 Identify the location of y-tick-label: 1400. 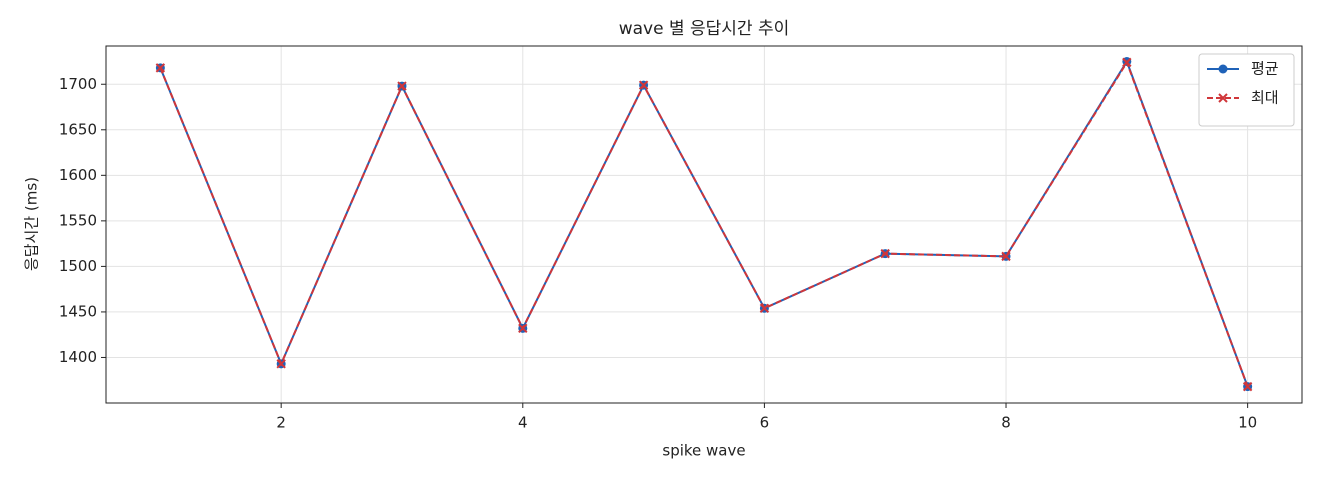
(78, 357).